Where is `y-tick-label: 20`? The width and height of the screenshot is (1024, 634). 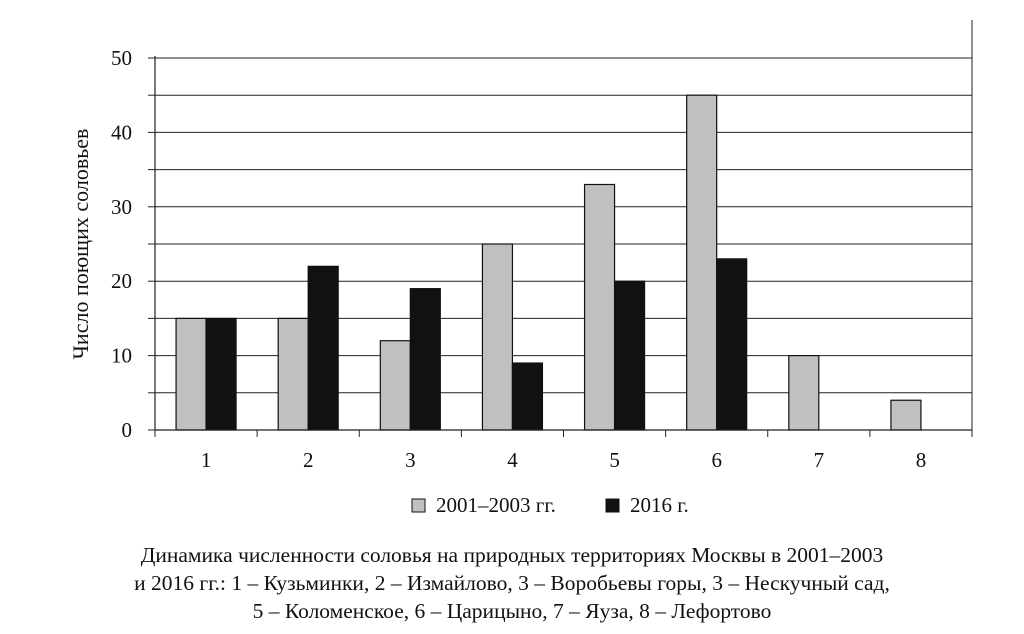 y-tick-label: 20 is located at coordinates (121, 281).